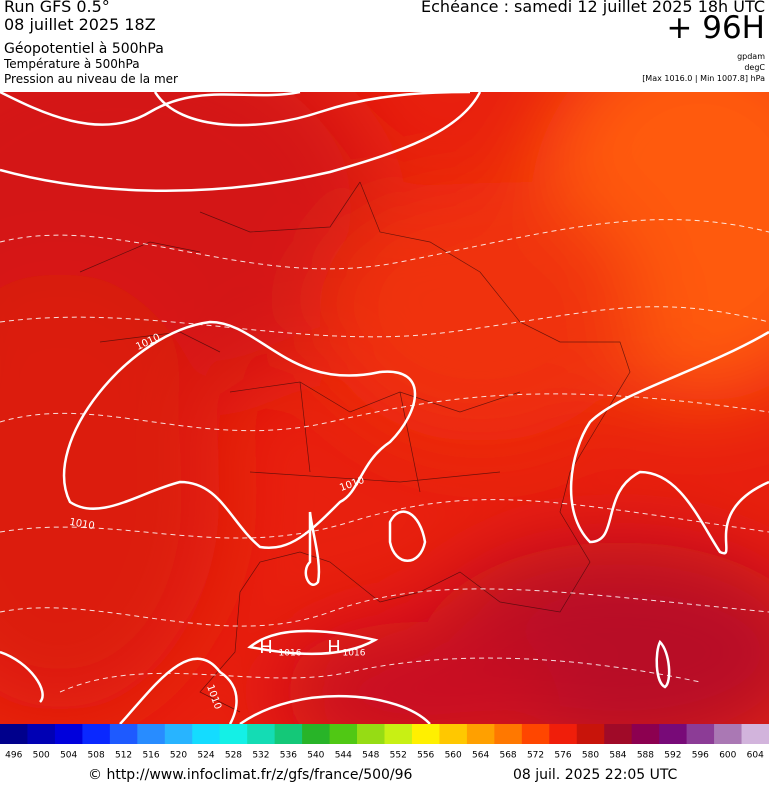 Image resolution: width=769 pixels, height=786 pixels. What do you see at coordinates (507, 756) in the screenshot?
I see `colorbar-label: 568` at bounding box center [507, 756].